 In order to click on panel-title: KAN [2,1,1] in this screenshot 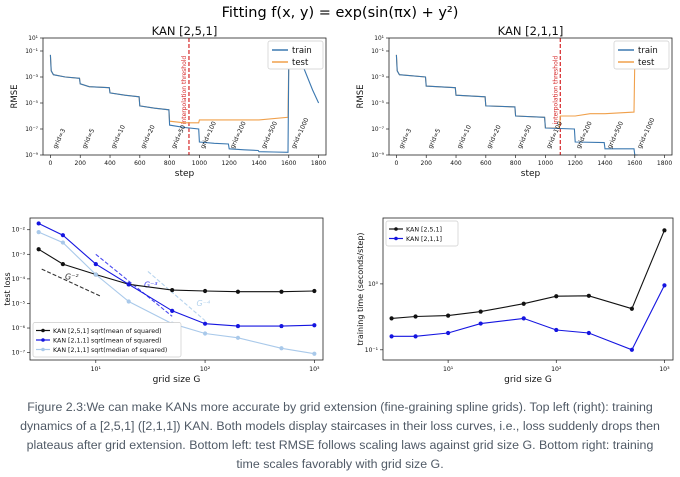, I will do `click(531, 31)`.